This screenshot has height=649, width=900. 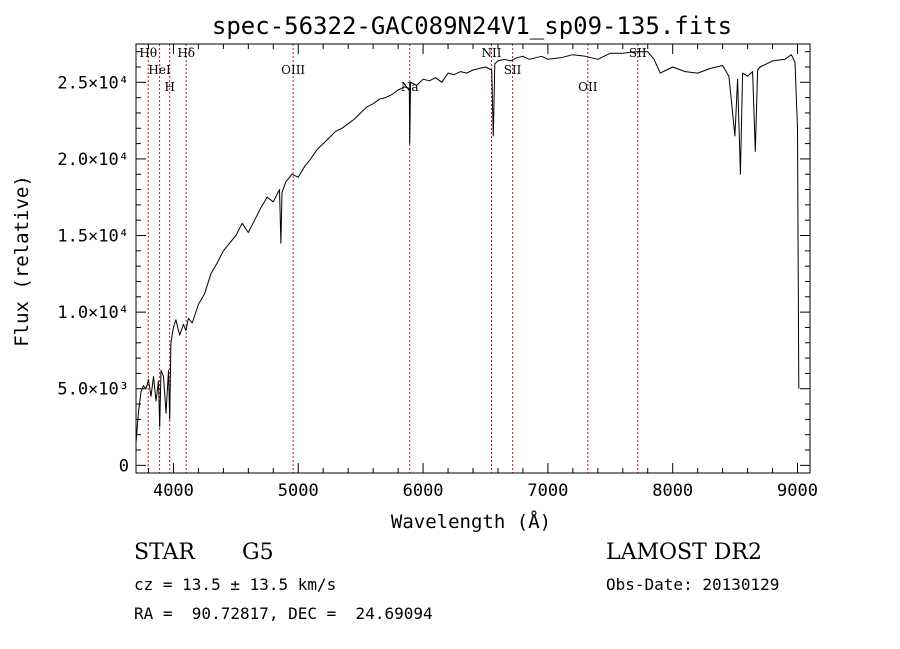 I want to click on spectral-line-label: Hθ, so click(x=148, y=53).